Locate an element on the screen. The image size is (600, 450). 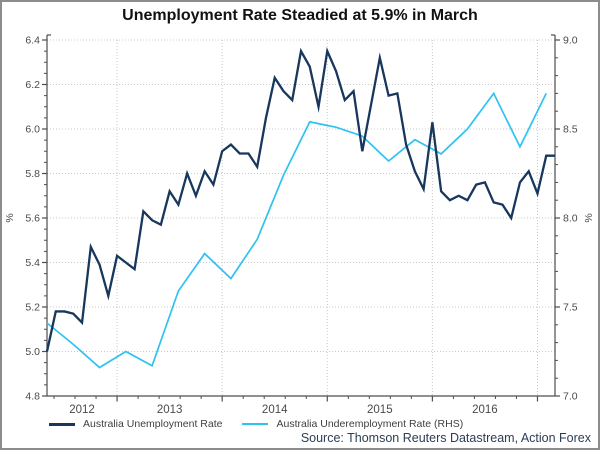
svg-text: 8.5 is located at coordinates (570, 130).